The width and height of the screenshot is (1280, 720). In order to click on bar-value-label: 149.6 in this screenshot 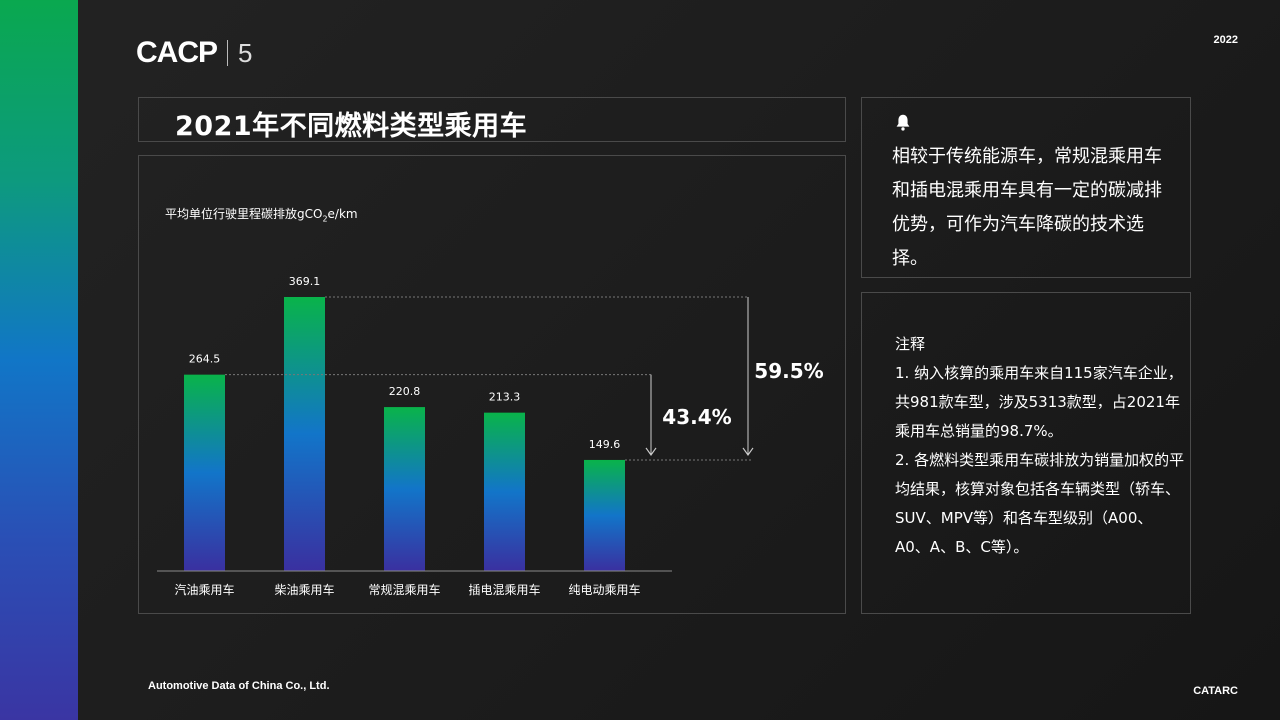, I will do `click(605, 444)`.